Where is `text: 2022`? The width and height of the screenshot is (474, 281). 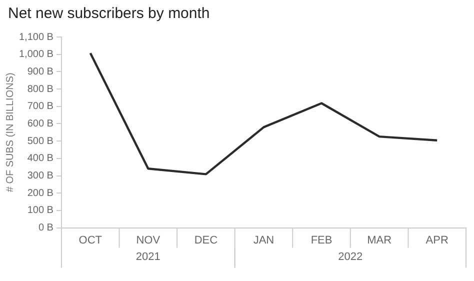 text: 2022 is located at coordinates (350, 256).